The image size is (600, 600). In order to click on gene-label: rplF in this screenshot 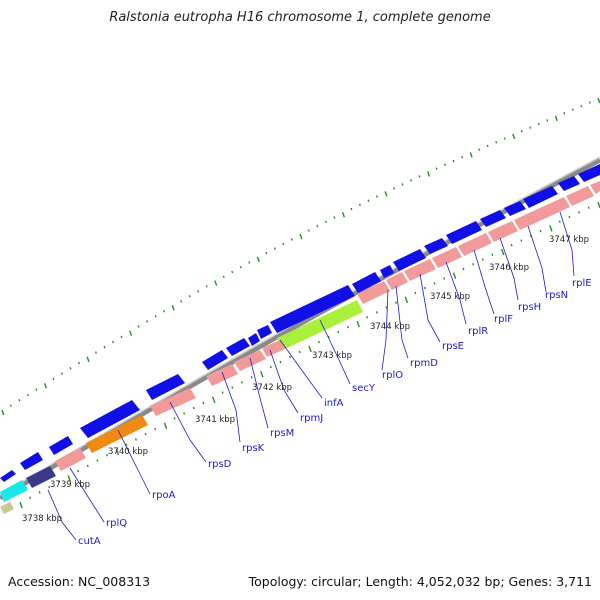, I will do `click(503, 319)`.